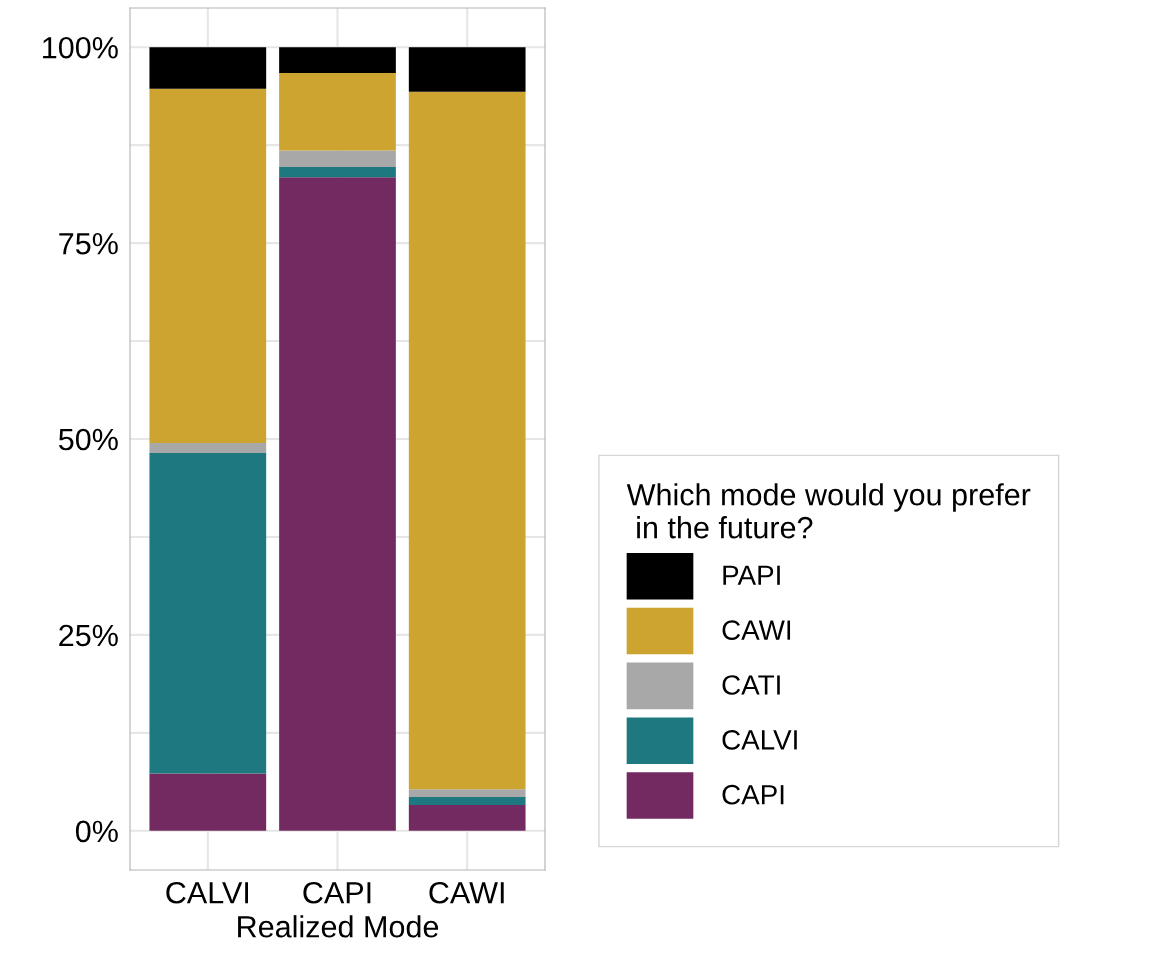 The image size is (1158, 960). Describe the element at coordinates (337, 892) in the screenshot. I see `x-tick-label: CAPI` at that location.